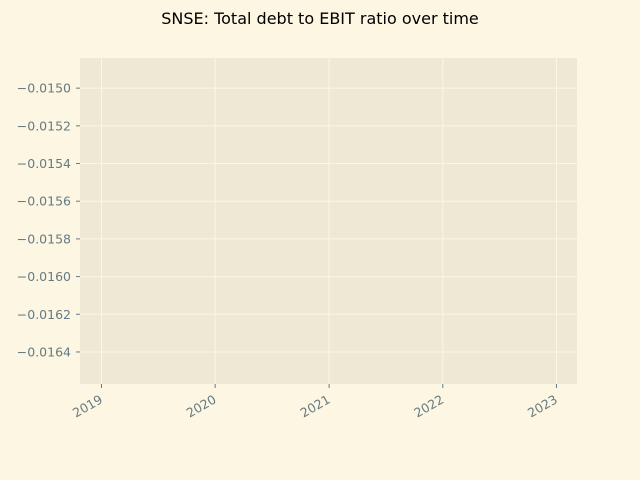  I want to click on y-tick-label: −0.0160, so click(44, 276).